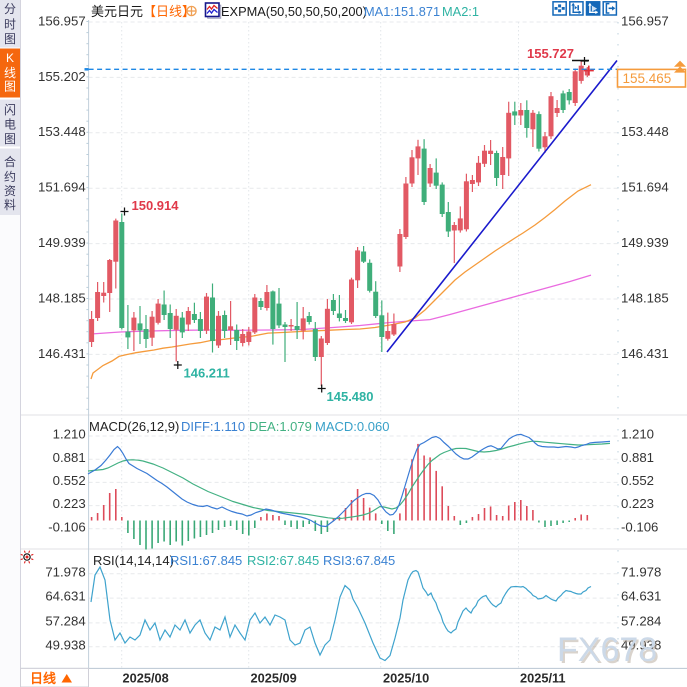 Image resolution: width=687 pixels, height=687 pixels. What do you see at coordinates (10, 9) in the screenshot?
I see `svg-text: 分` at bounding box center [10, 9].